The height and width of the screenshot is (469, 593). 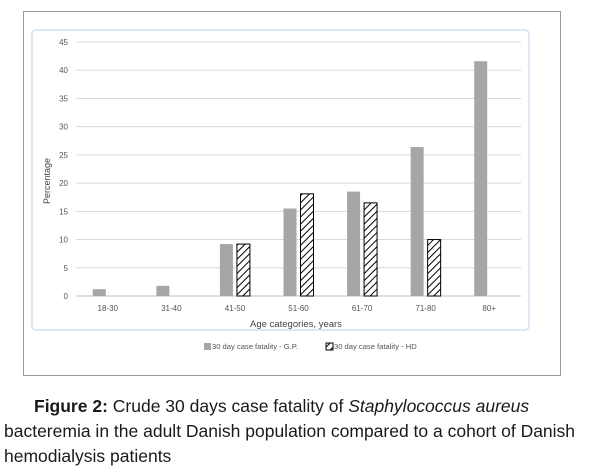 What do you see at coordinates (66, 296) in the screenshot?
I see `y-tick-label: 0` at bounding box center [66, 296].